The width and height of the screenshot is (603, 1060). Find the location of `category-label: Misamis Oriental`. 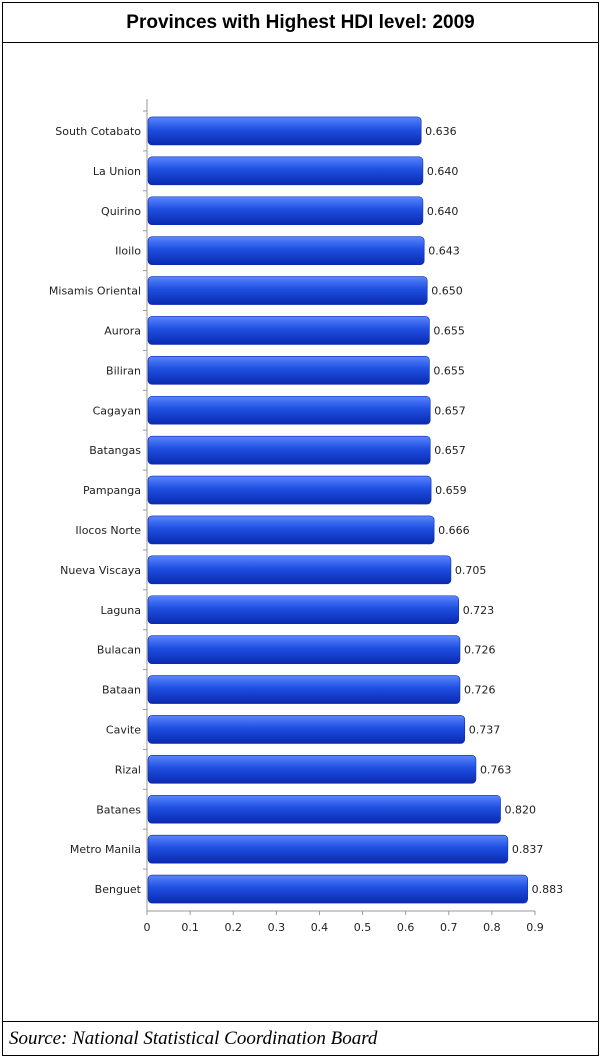

category-label: Misamis Oriental is located at coordinates (95, 291).